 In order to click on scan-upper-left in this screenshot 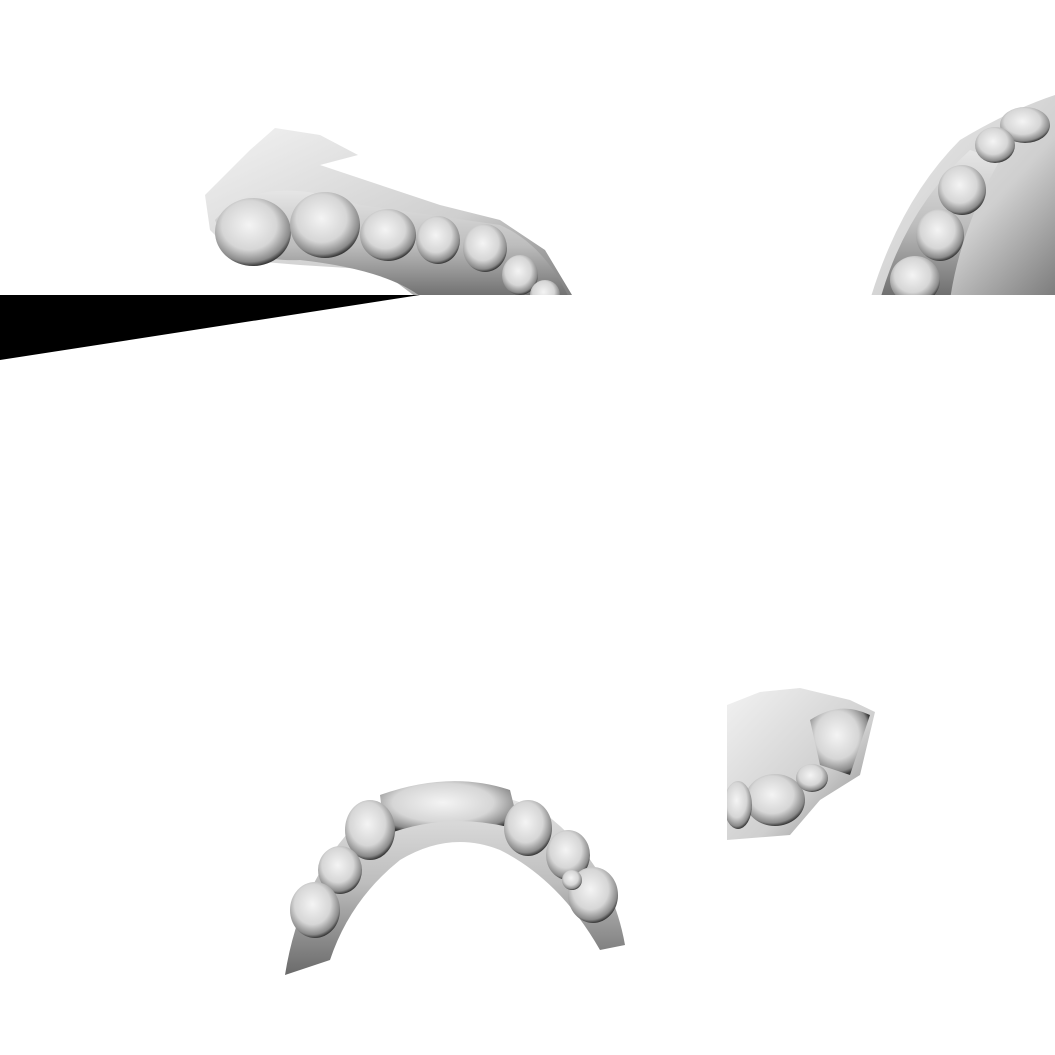, I will do `click(388, 211)`.